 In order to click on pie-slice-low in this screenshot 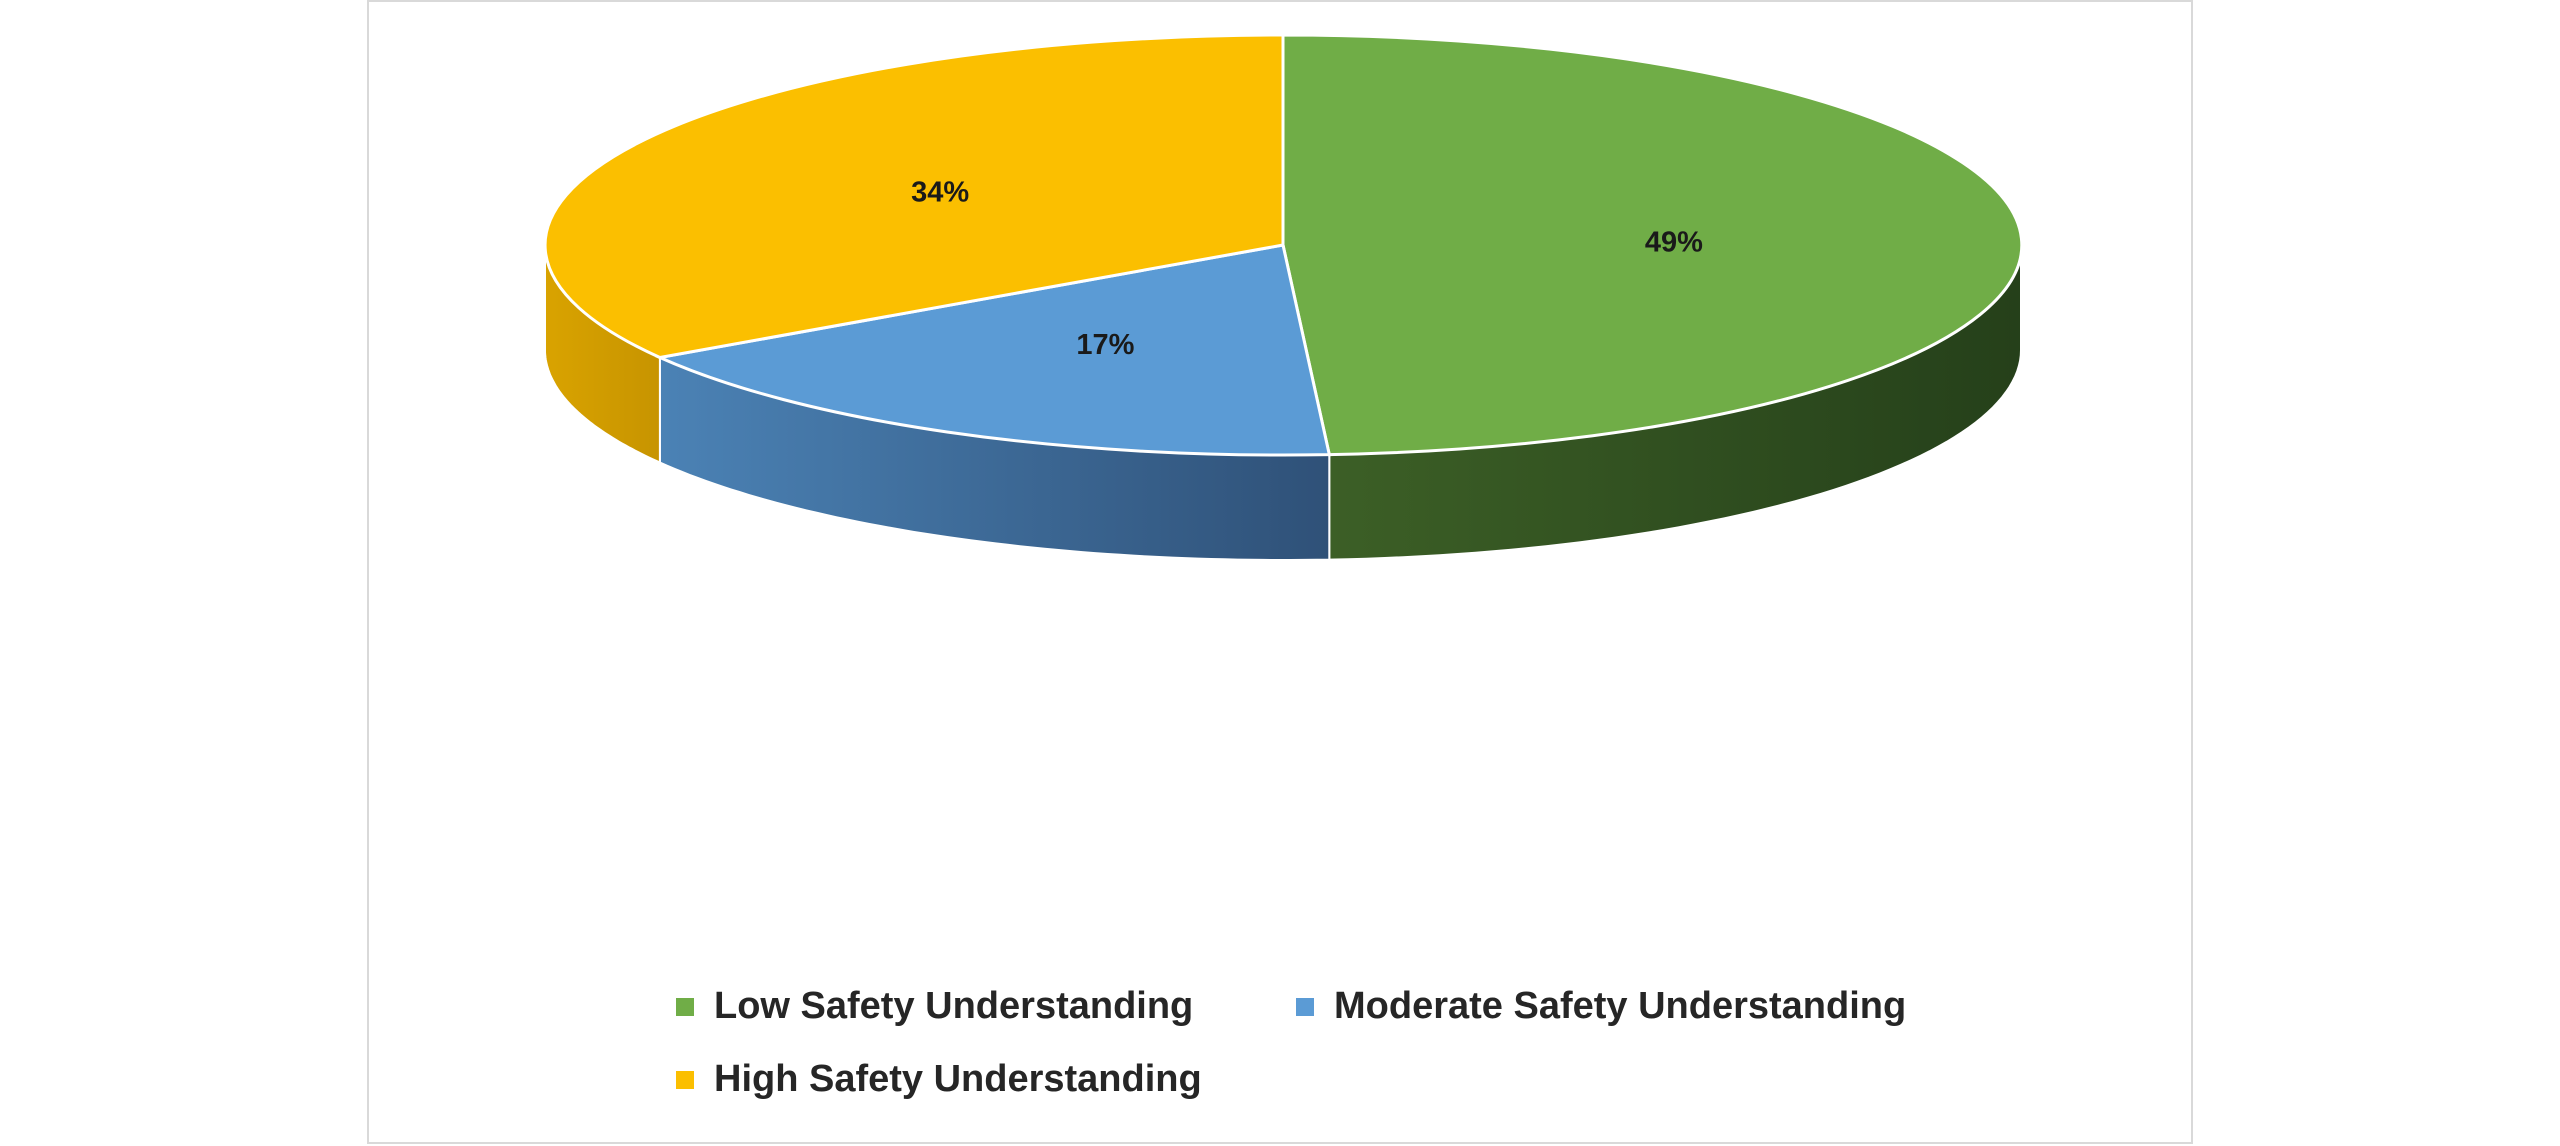, I will do `click(1652, 245)`.